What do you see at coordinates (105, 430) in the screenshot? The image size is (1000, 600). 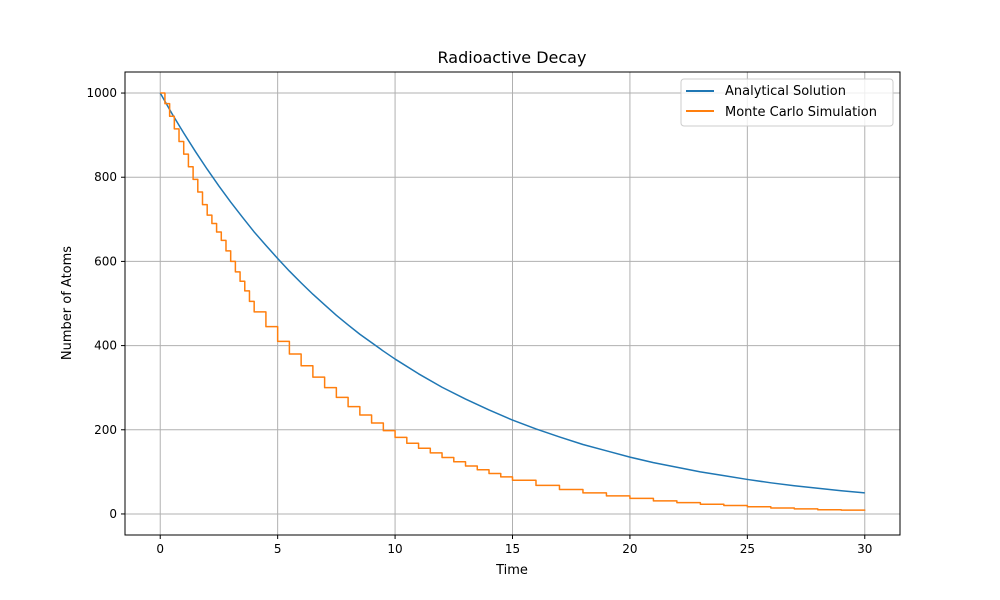 I see `y-tick-label: 200` at bounding box center [105, 430].